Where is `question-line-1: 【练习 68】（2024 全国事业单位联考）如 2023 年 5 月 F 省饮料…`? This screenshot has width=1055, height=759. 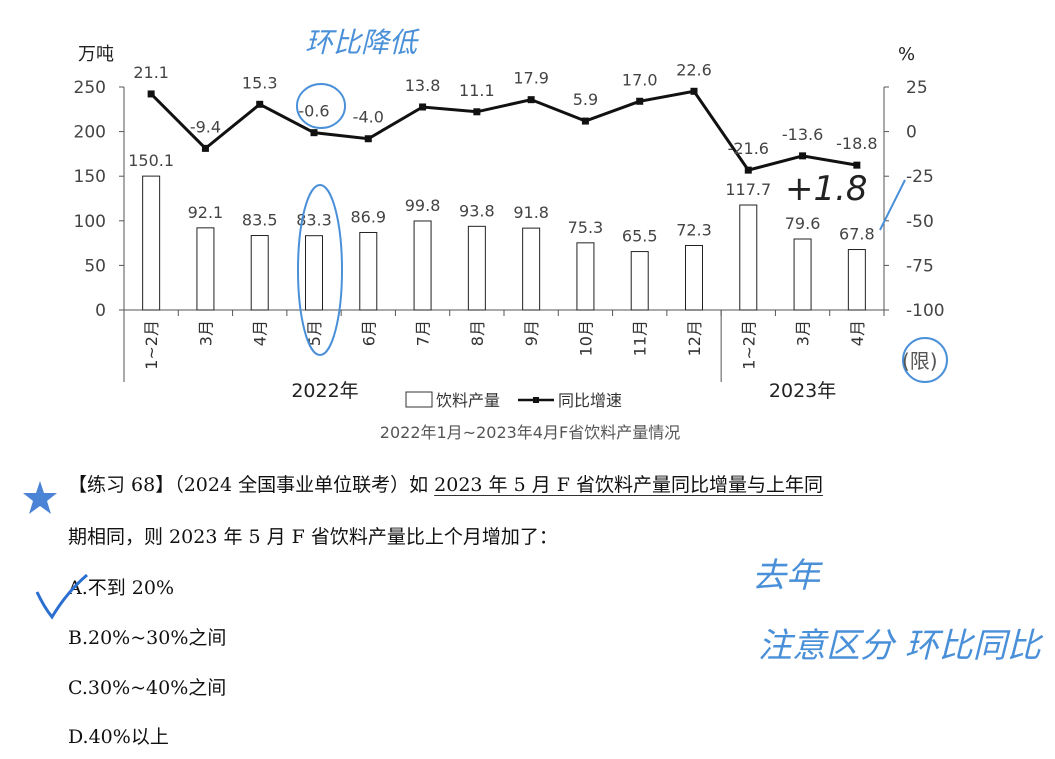 question-line-1: 【练习 68】（2024 全国事业单位联考）如 2023 年 5 月 F 省饮料… is located at coordinates (445, 483).